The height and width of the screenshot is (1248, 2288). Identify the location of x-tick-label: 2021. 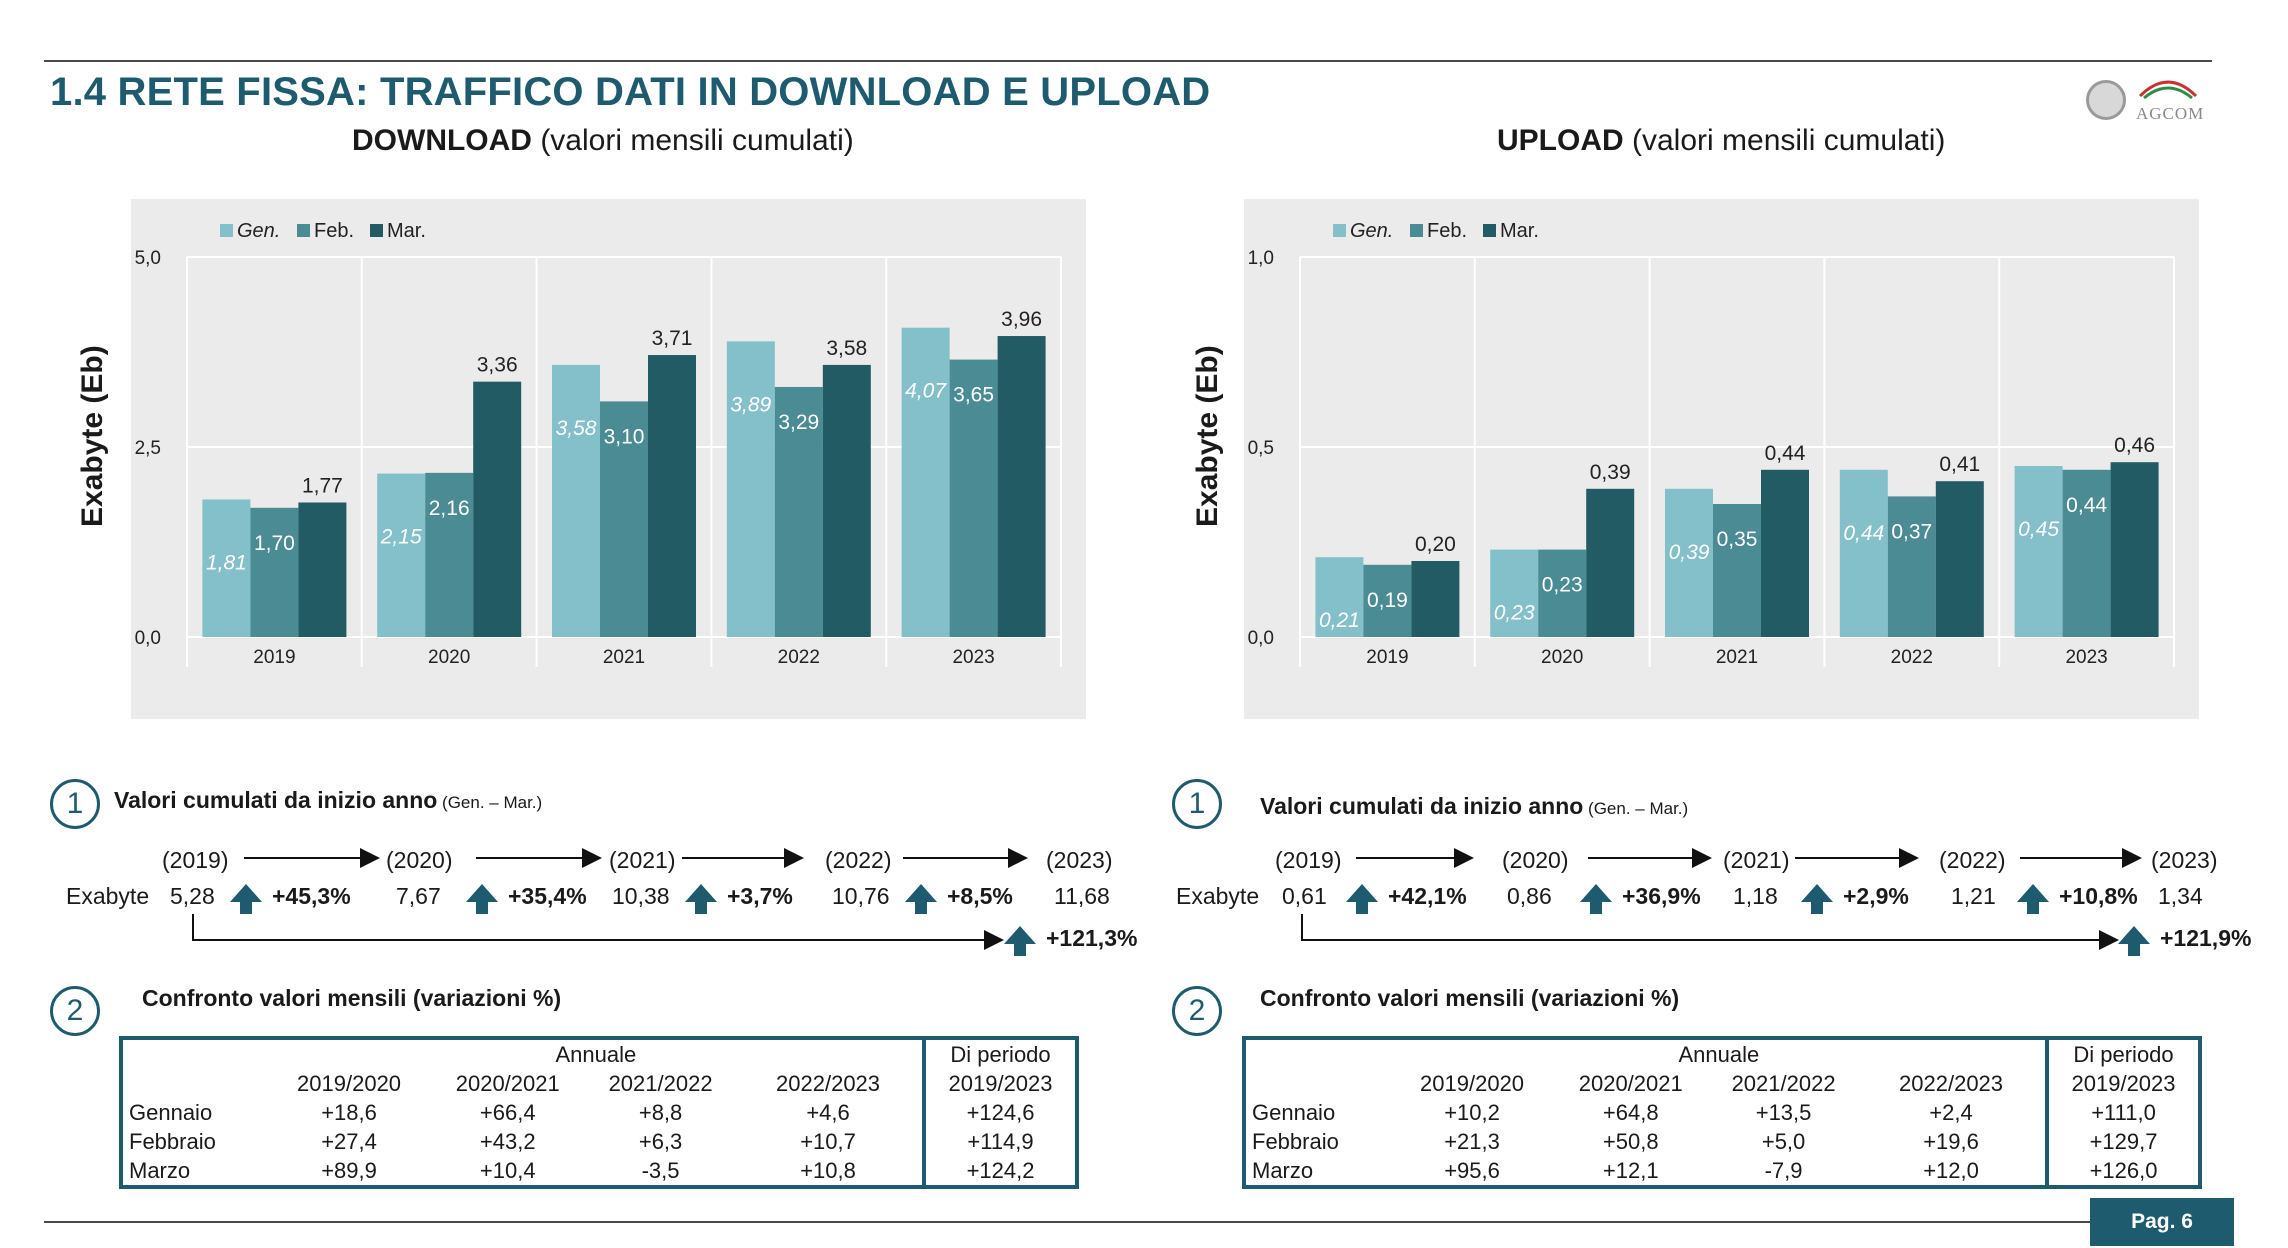
(1737, 657).